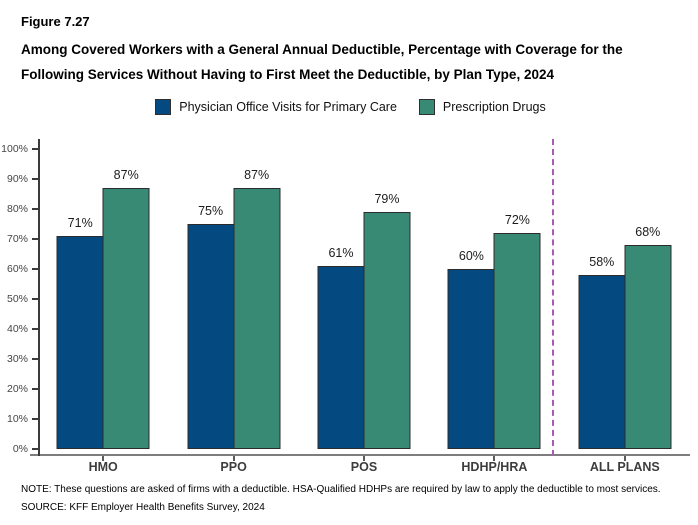  I want to click on bar-physician-office-visits-for-primary-care-hdhp-hra: 60%, so click(471, 349).